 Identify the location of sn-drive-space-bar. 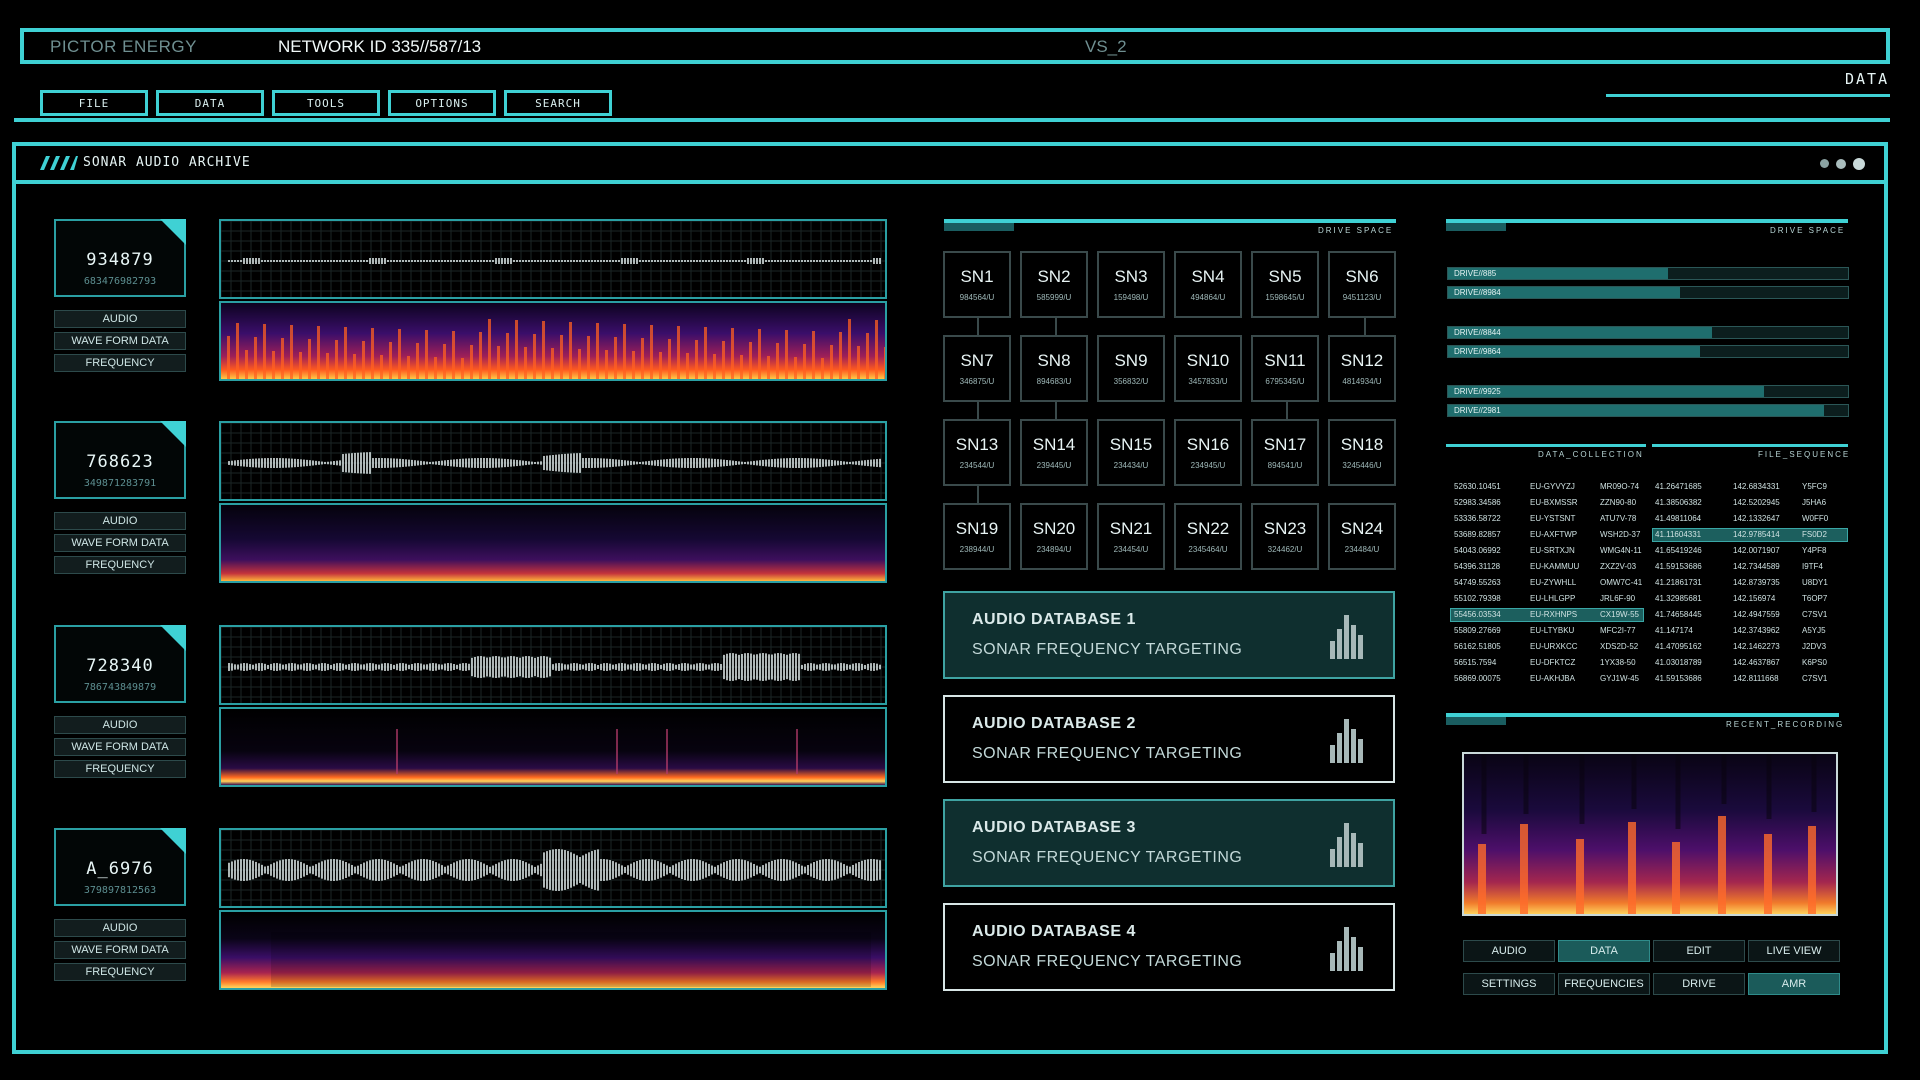
(1170, 221).